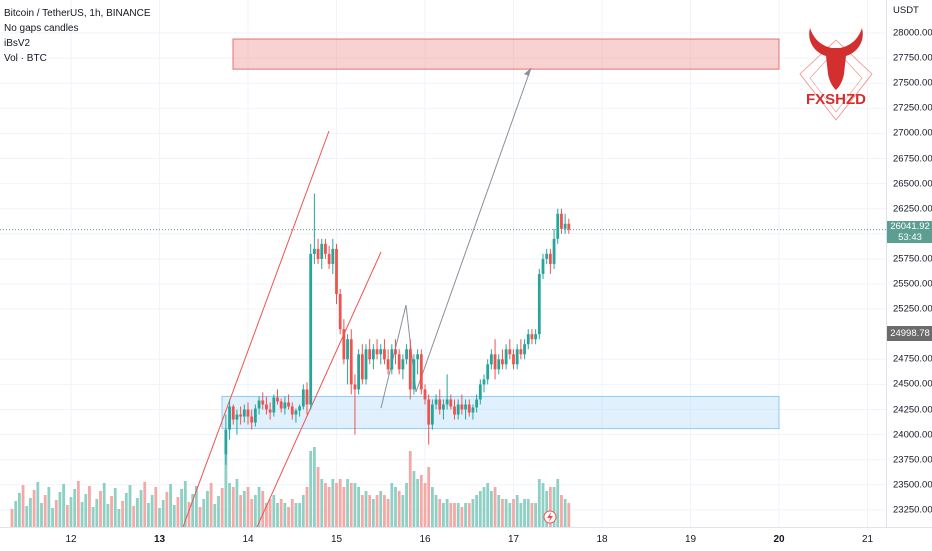 The height and width of the screenshot is (551, 932). I want to click on price-tick: 24750.00, so click(912, 359).